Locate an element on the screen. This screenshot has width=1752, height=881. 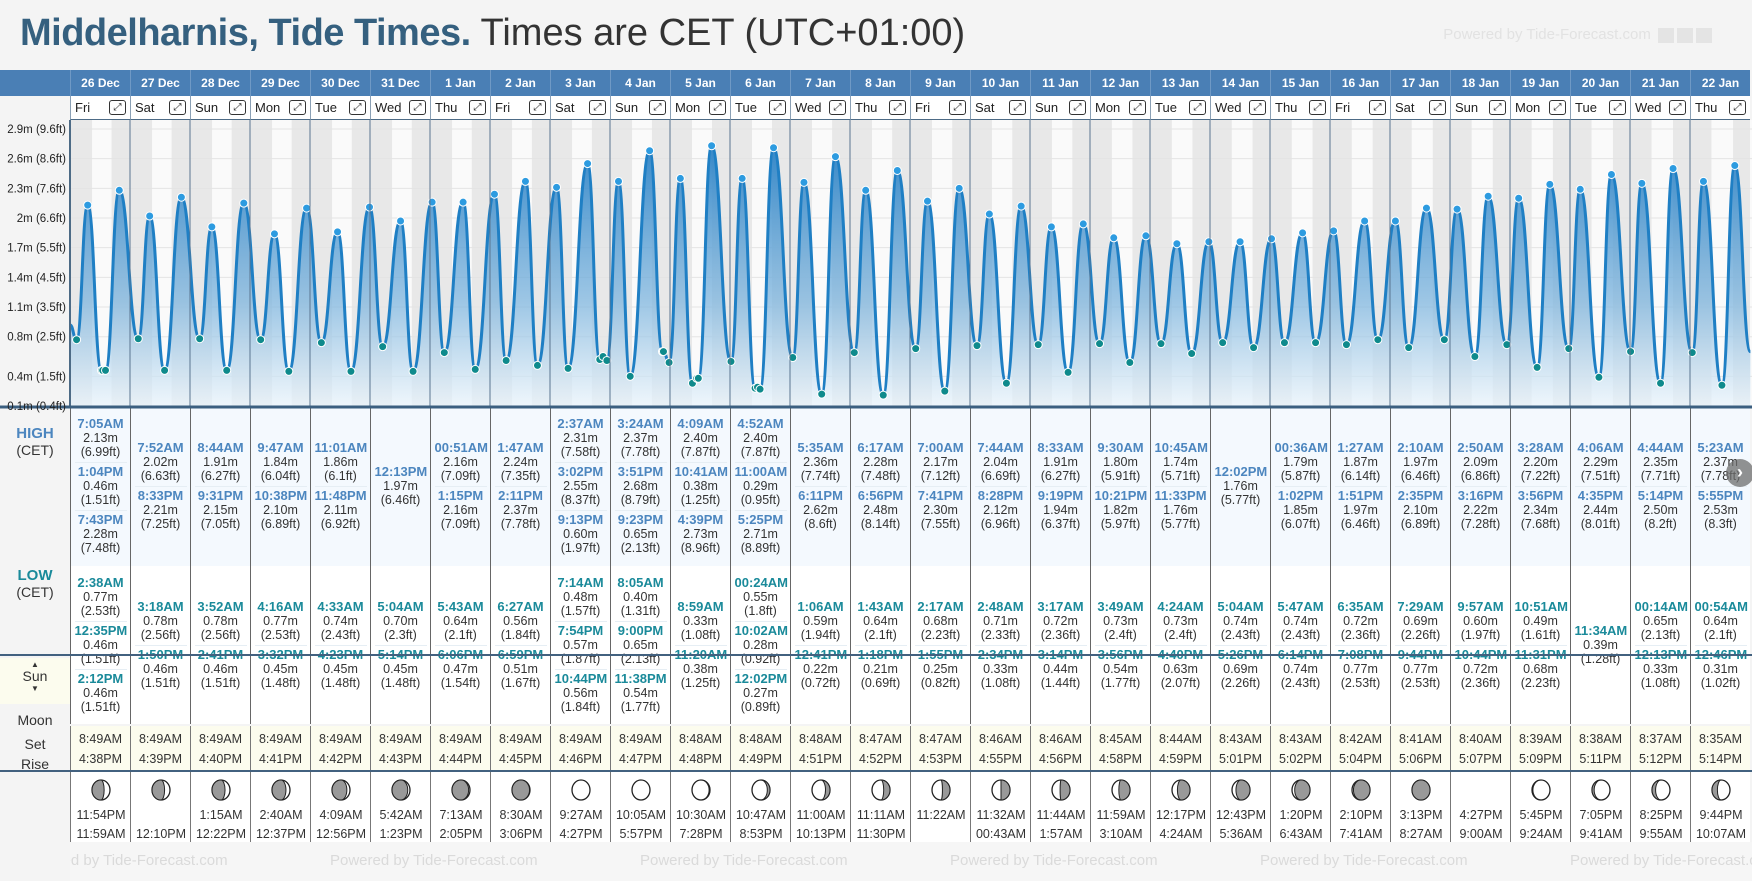
tide-height-ft: (2.4ft) is located at coordinates (1180, 634).